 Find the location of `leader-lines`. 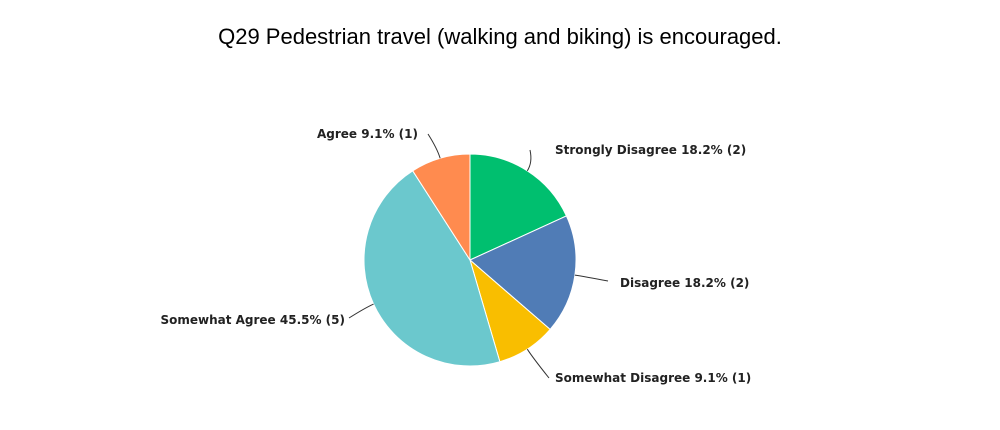

leader-lines is located at coordinates (478, 256).